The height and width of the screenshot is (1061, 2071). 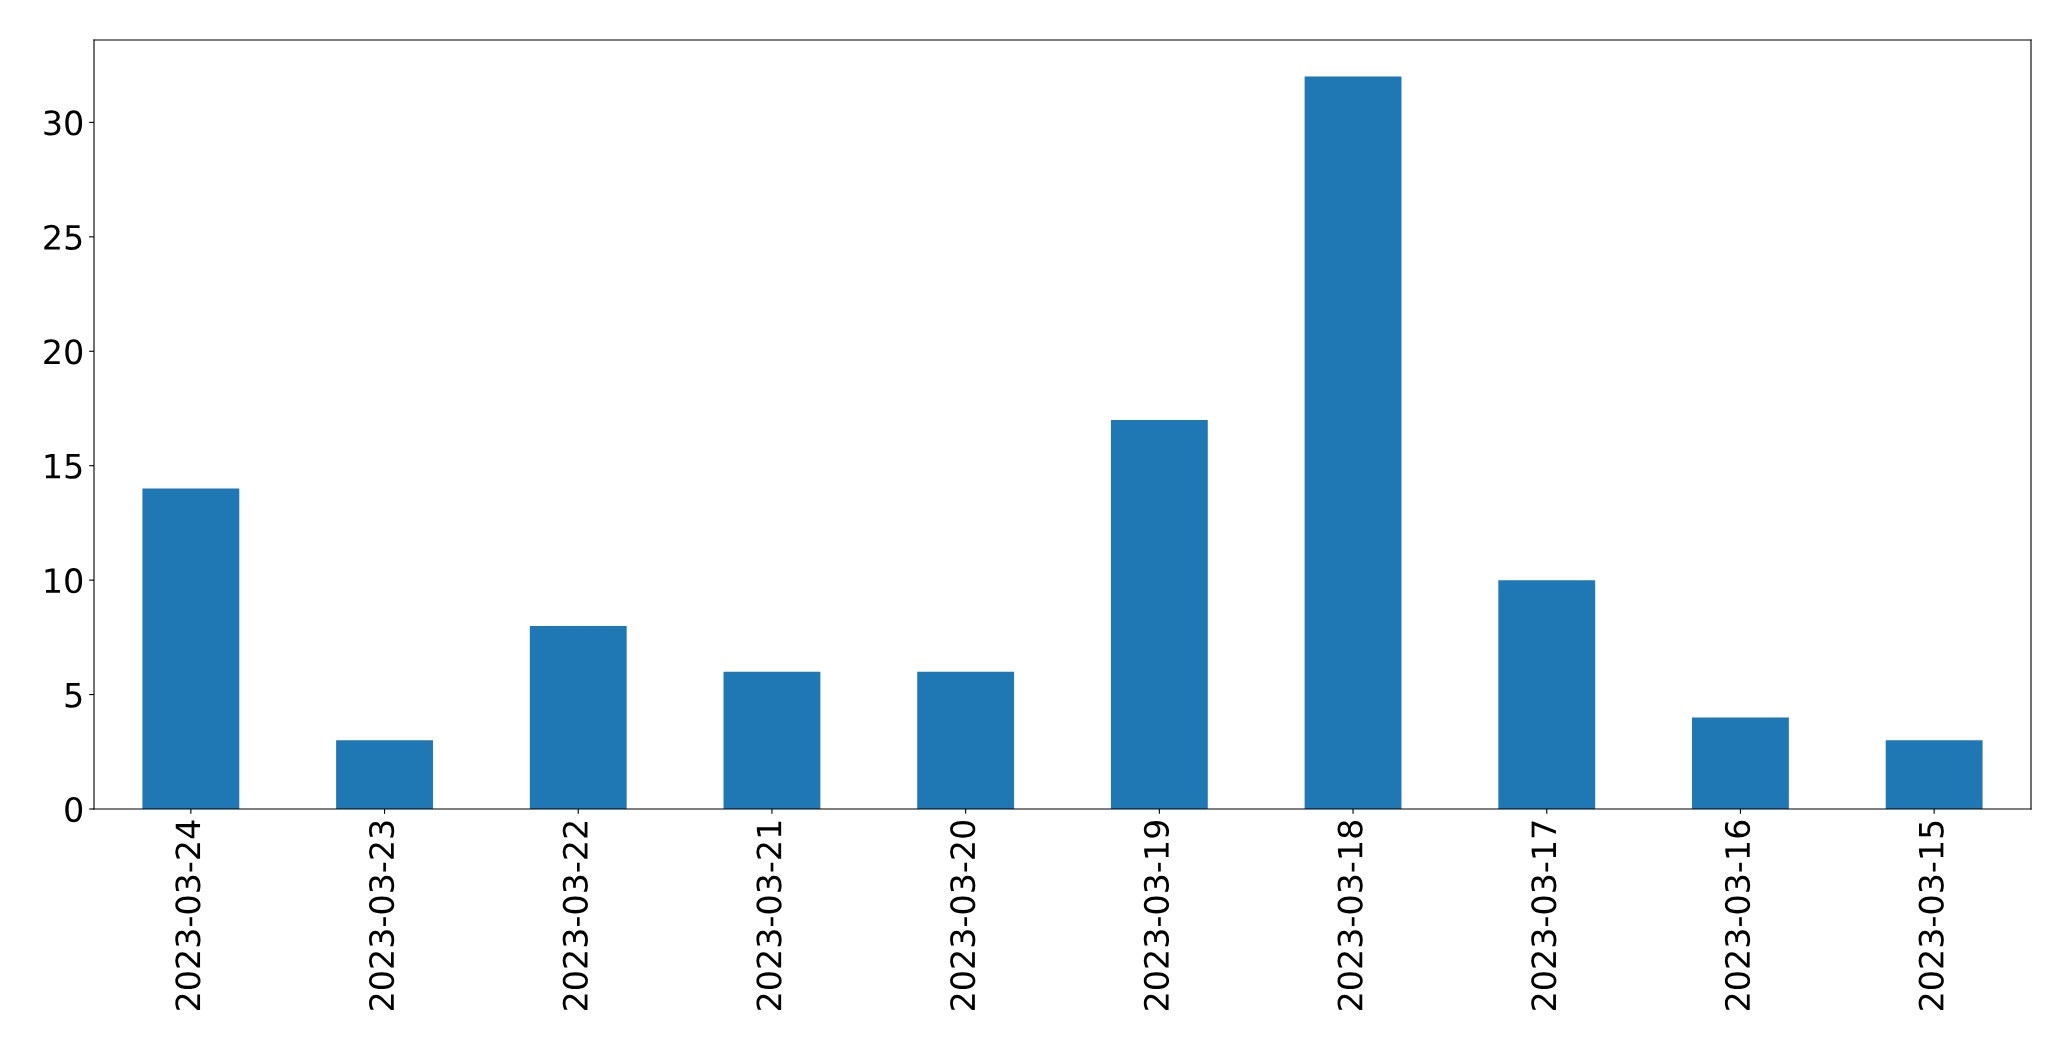 I want to click on x-tick-label: 2023-03-23, so click(x=382, y=915).